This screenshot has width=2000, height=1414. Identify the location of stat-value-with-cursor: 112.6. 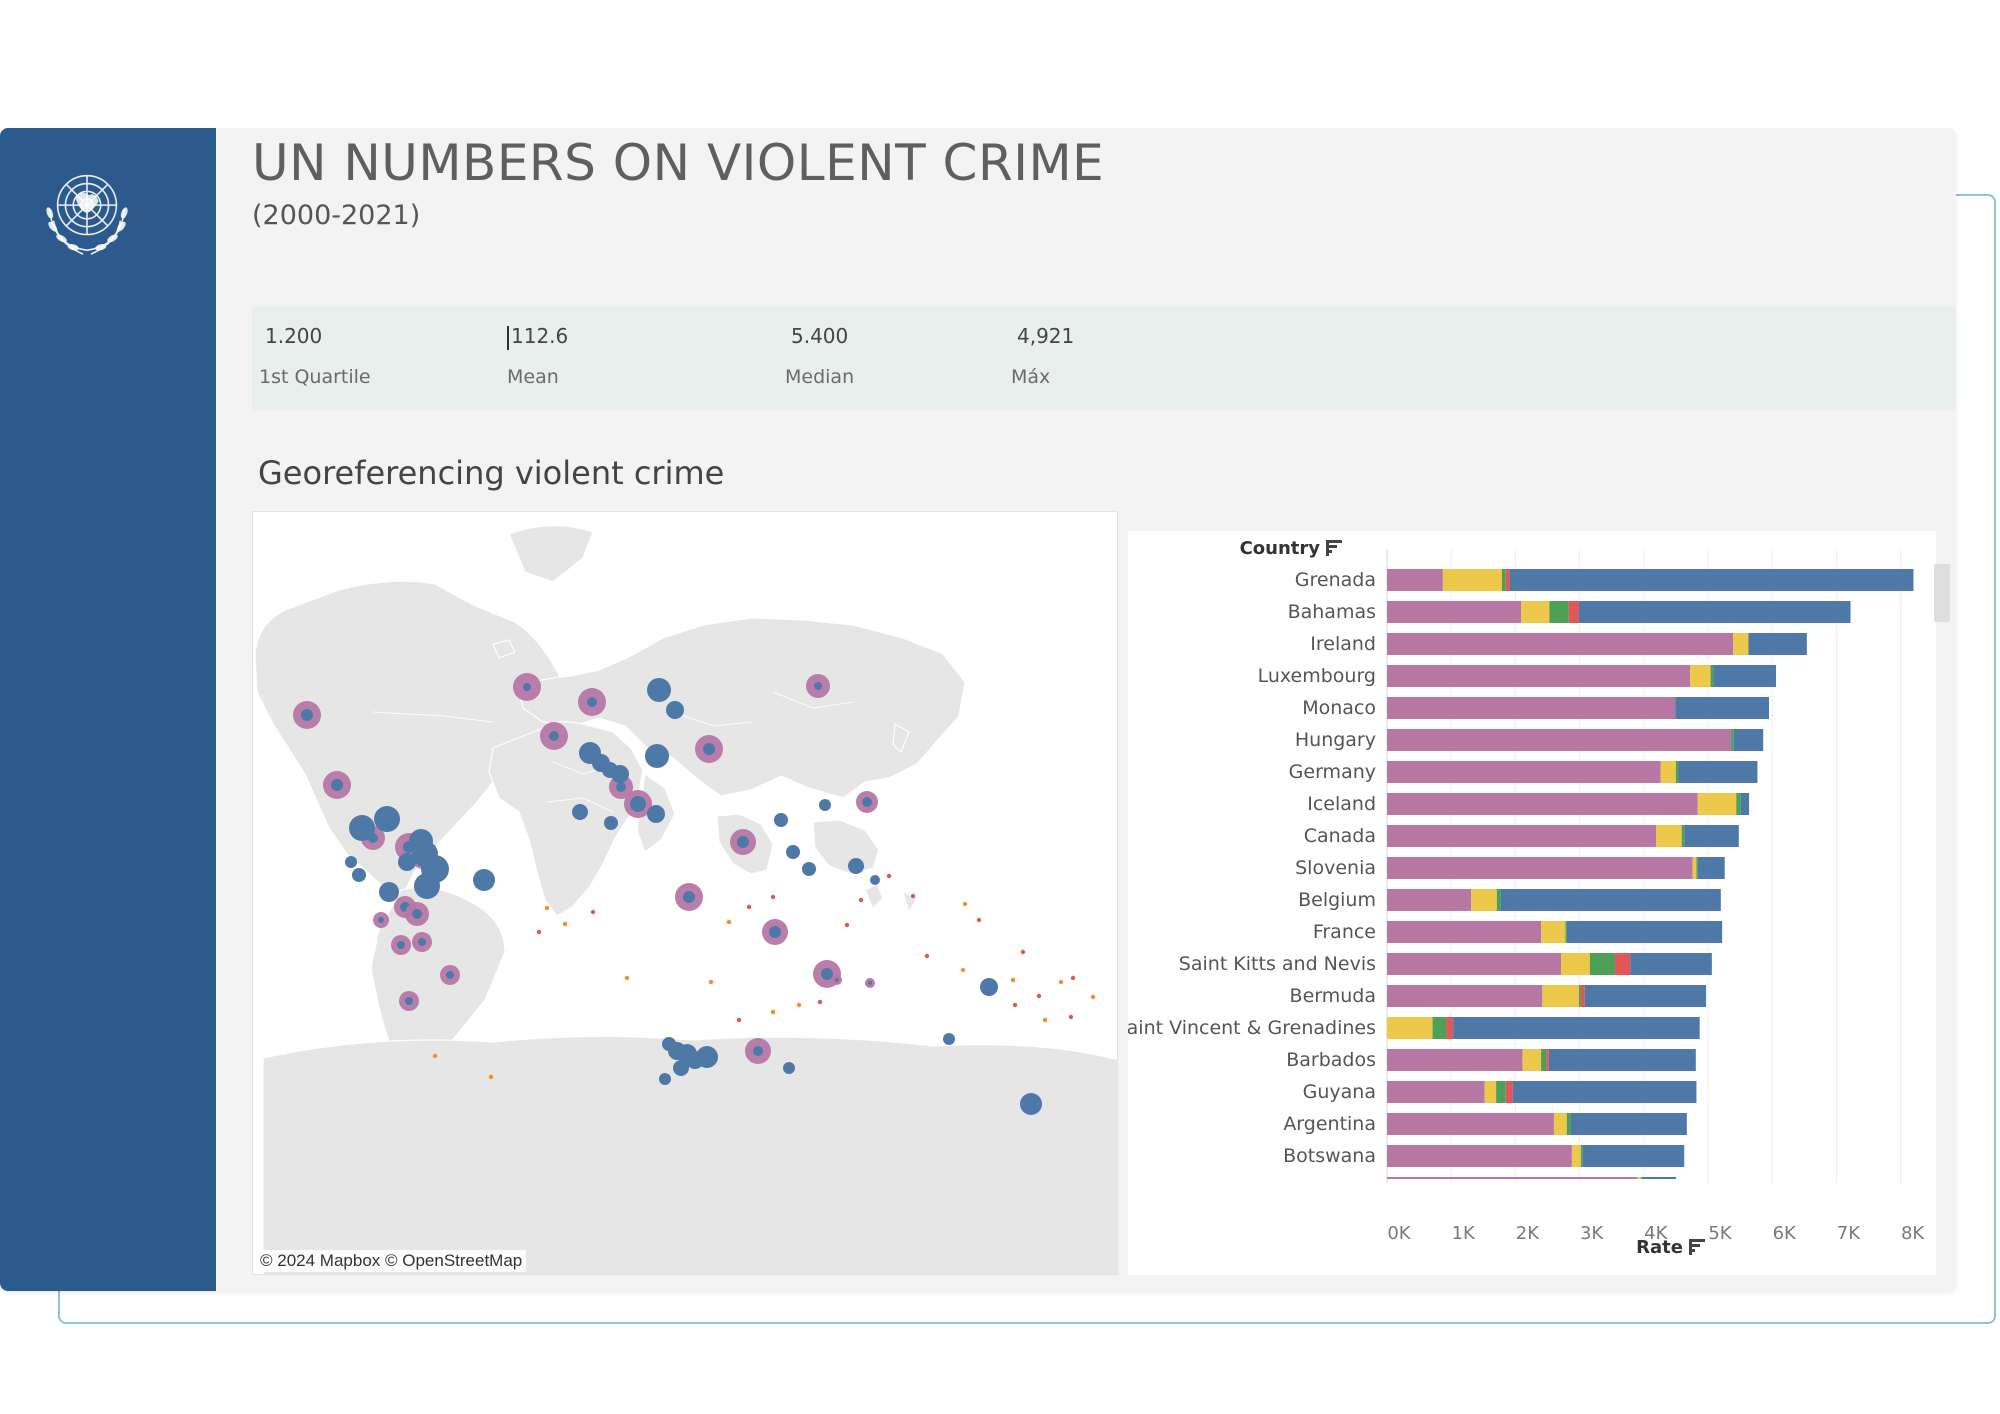
(537, 337).